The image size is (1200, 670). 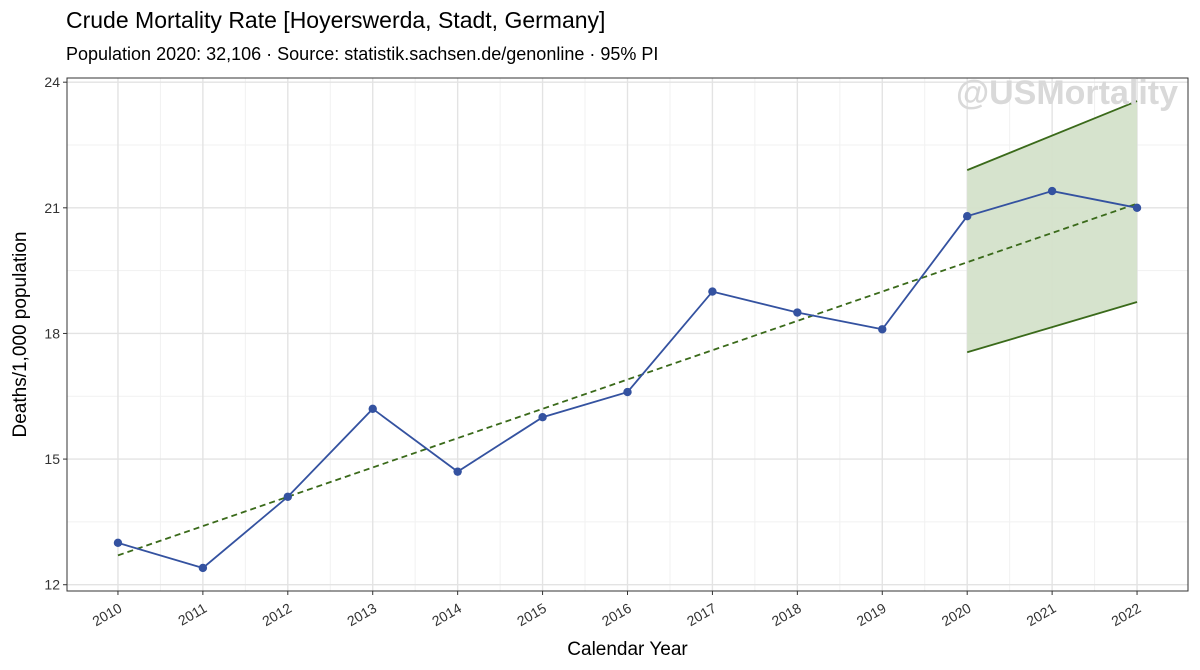 I want to click on x-tick-label: 2013, so click(x=361, y=615).